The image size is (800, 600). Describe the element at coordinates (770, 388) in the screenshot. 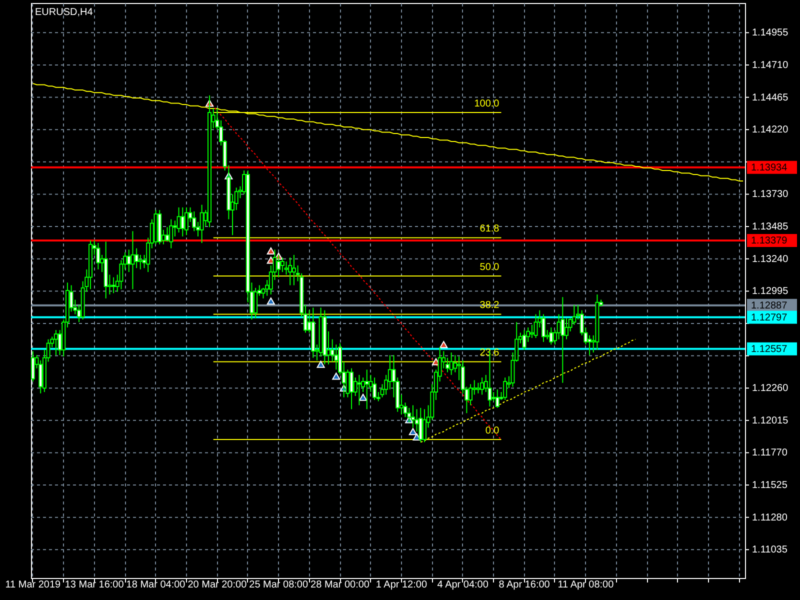

I see `y-tick-label: 1.12260` at that location.